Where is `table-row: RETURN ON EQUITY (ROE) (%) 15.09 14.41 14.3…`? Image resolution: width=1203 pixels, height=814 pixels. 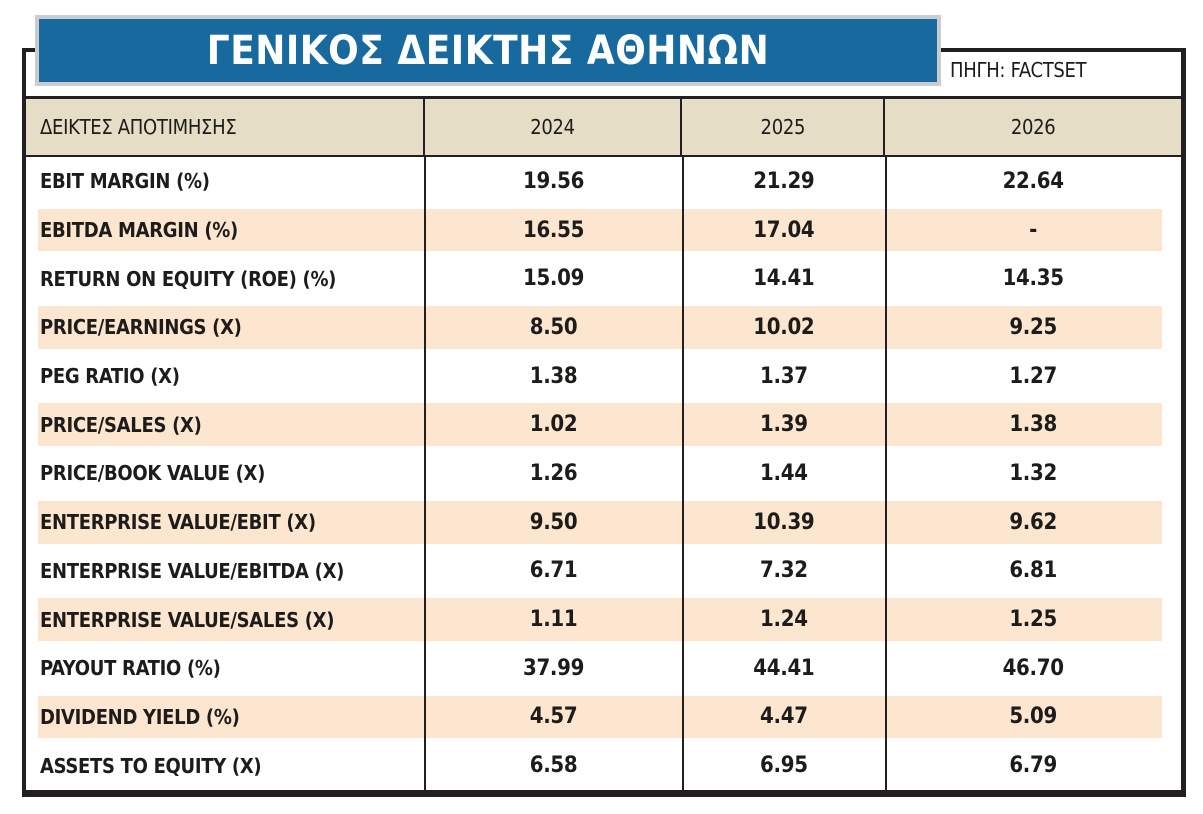 table-row: RETURN ON EQUITY (ROE) (%) 15.09 14.41 14.3… is located at coordinates (603, 278).